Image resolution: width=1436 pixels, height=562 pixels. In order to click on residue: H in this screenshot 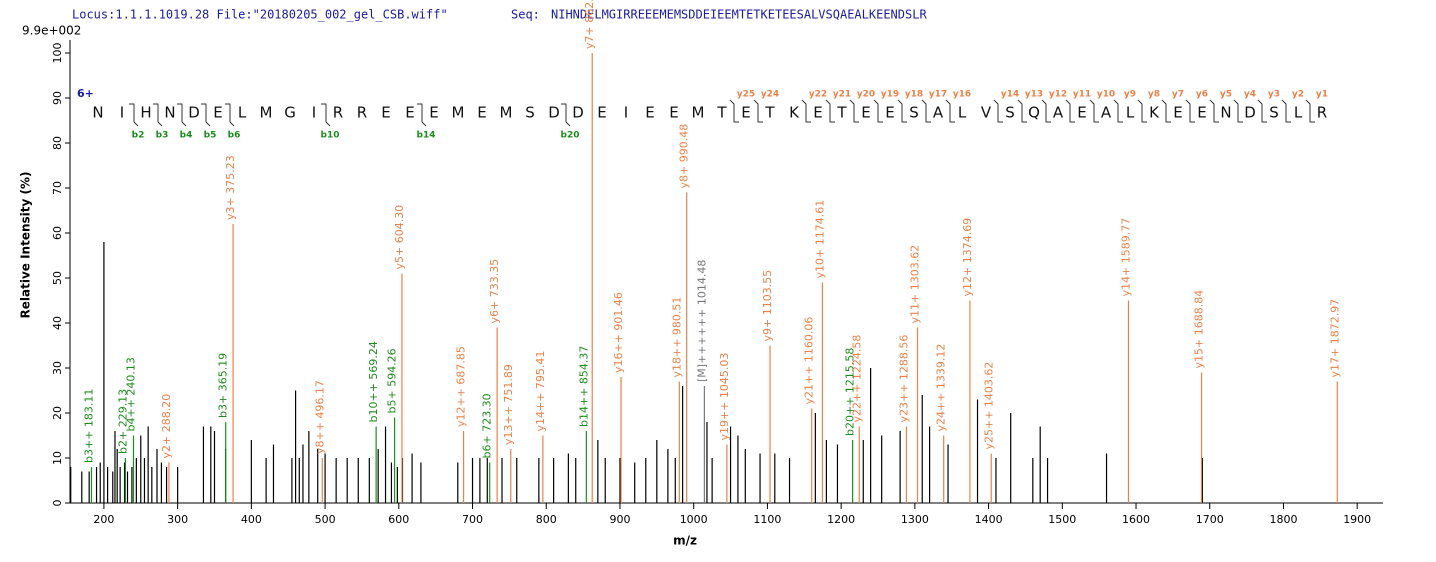, I will do `click(145, 113)`.